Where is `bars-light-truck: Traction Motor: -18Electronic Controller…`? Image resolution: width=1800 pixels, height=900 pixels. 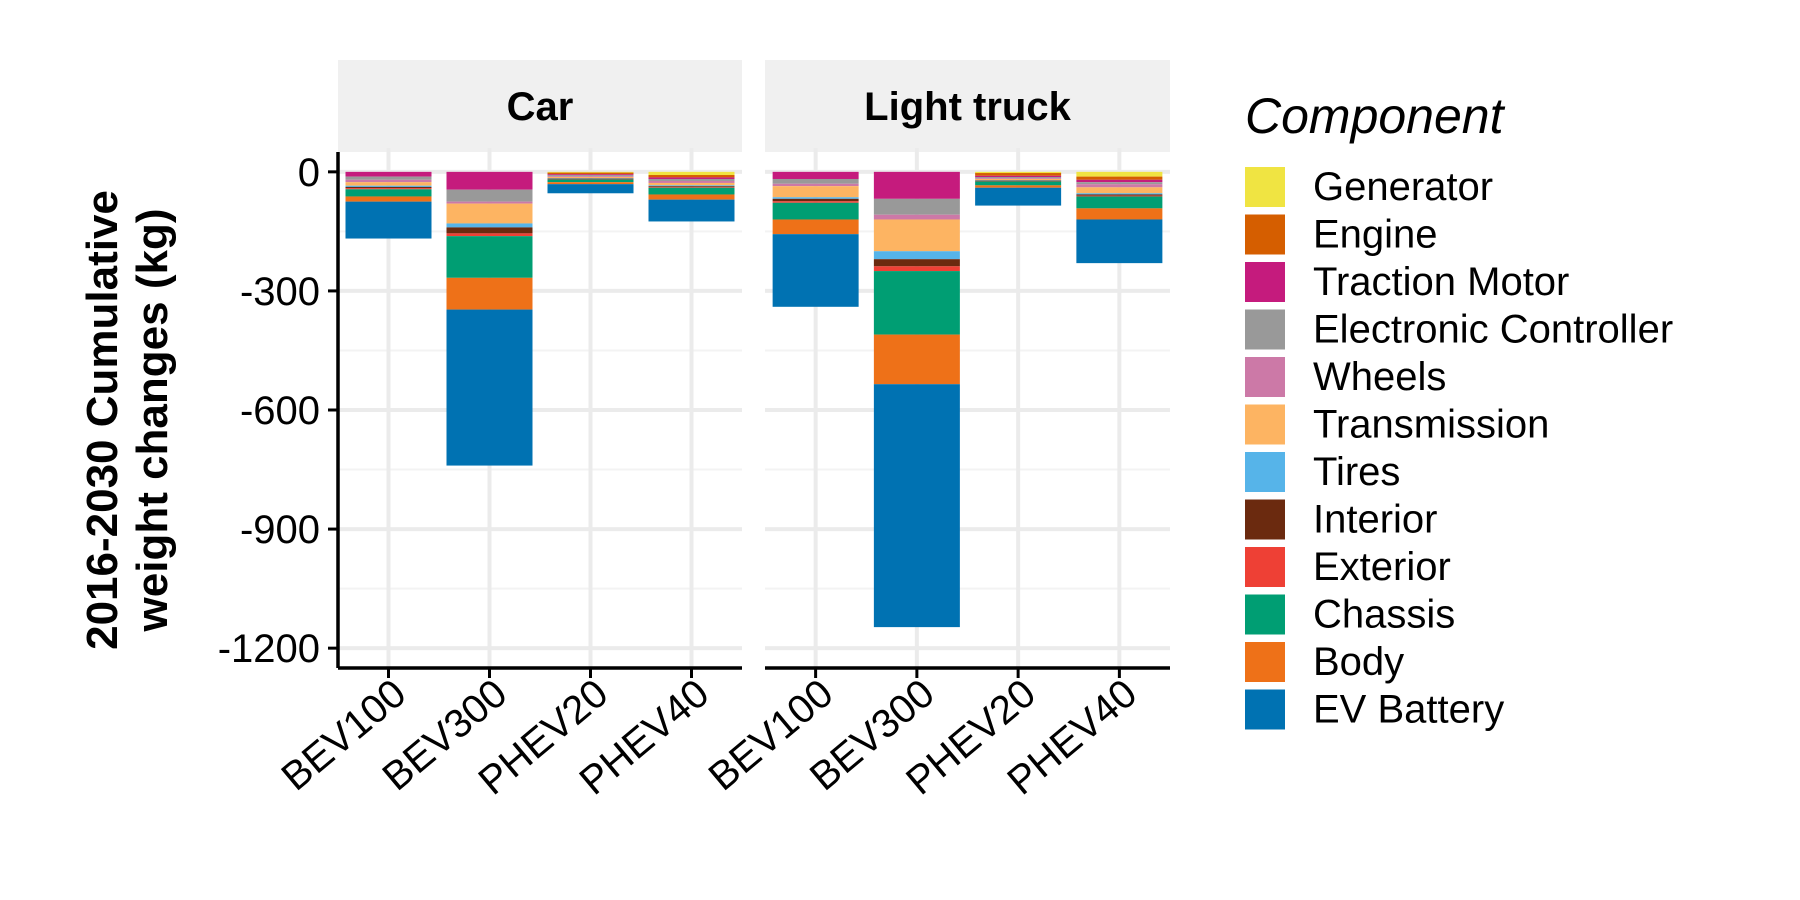
bars-light-truck: Traction Motor: -18Electronic Controller… is located at coordinates (967, 399).